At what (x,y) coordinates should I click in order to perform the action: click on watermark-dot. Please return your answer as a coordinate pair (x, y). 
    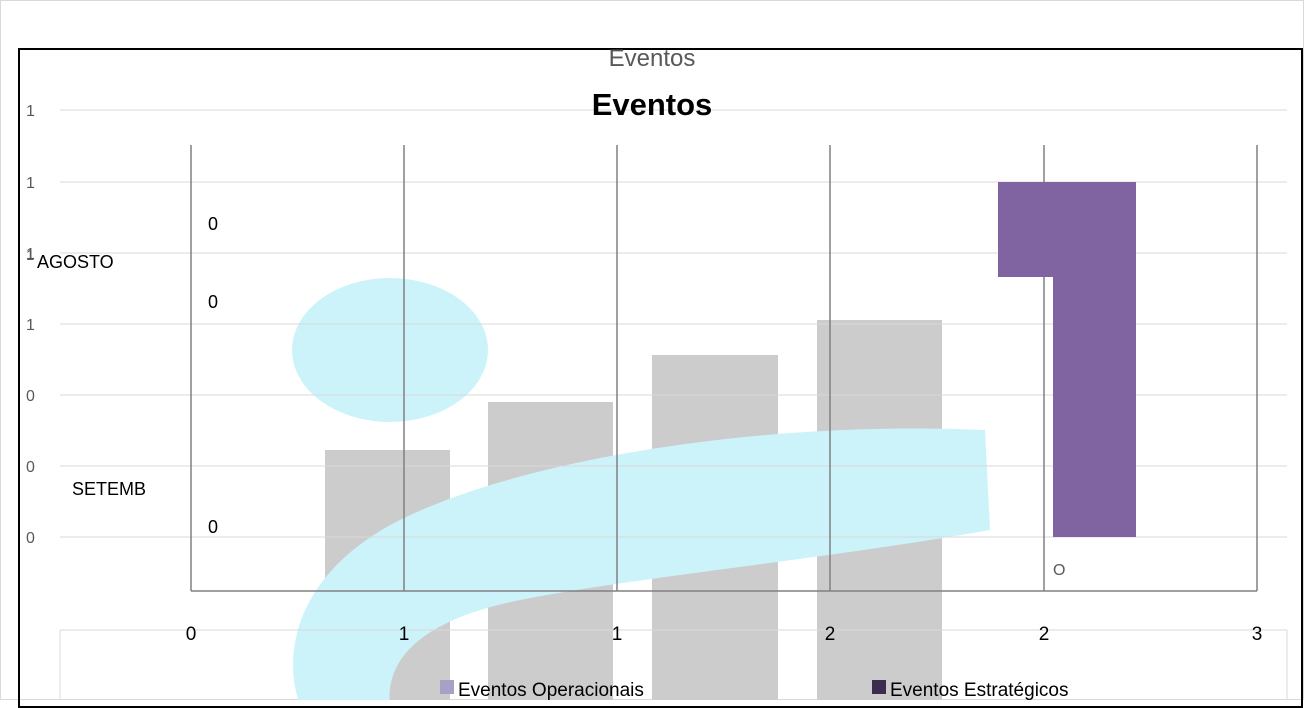
    Looking at the image, I should click on (390, 350).